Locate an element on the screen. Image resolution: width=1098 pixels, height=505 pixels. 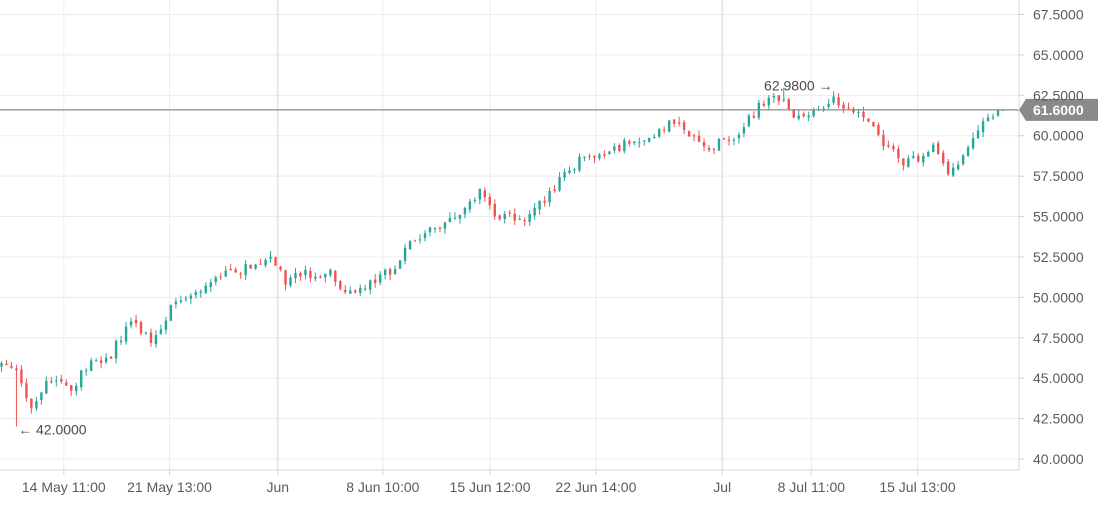
current-price-label: 61.6000 is located at coordinates (1058, 110).